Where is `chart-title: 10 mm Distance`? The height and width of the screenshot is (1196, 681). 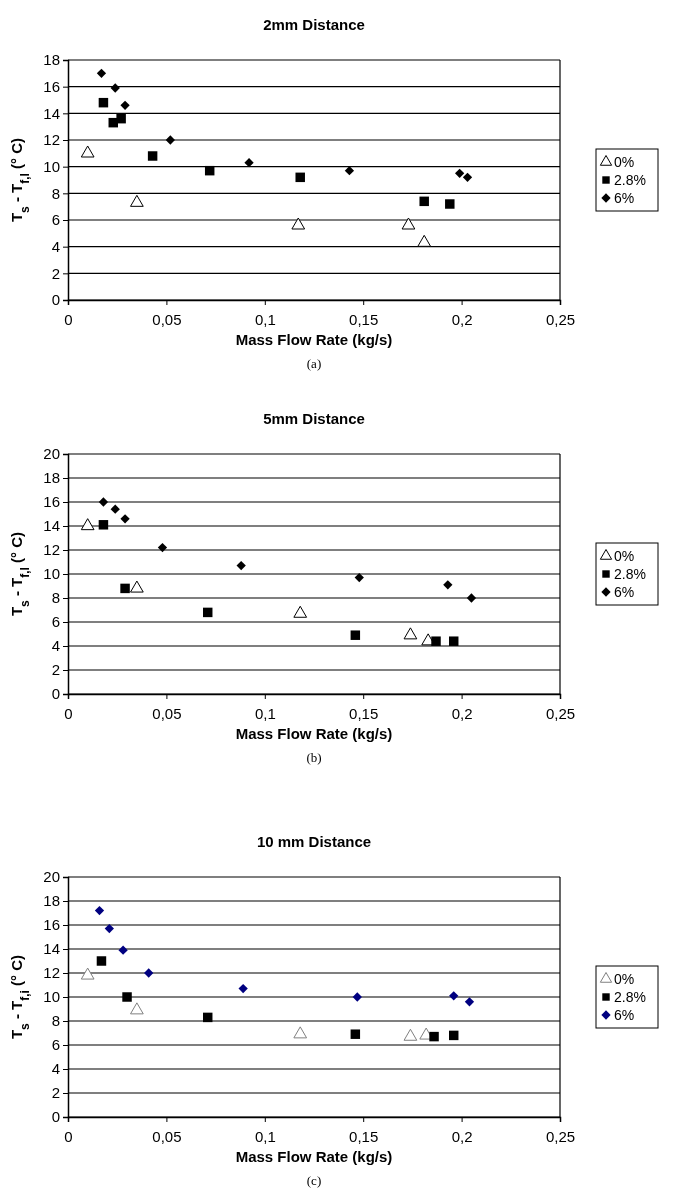
chart-title: 10 mm Distance is located at coordinates (314, 841).